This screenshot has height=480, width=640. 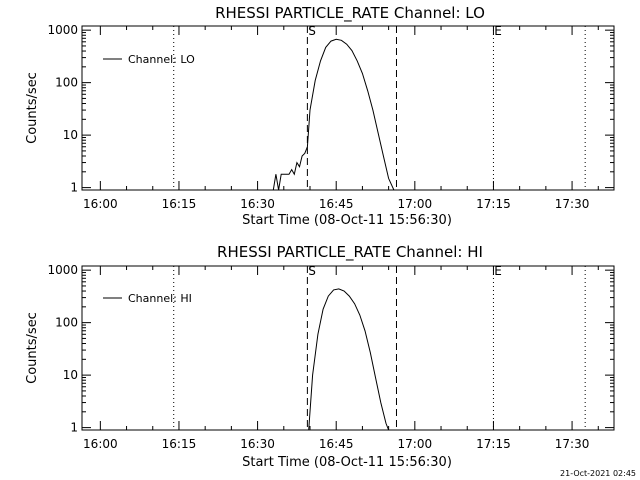 I want to click on legend: Channel: LO, so click(x=149, y=59).